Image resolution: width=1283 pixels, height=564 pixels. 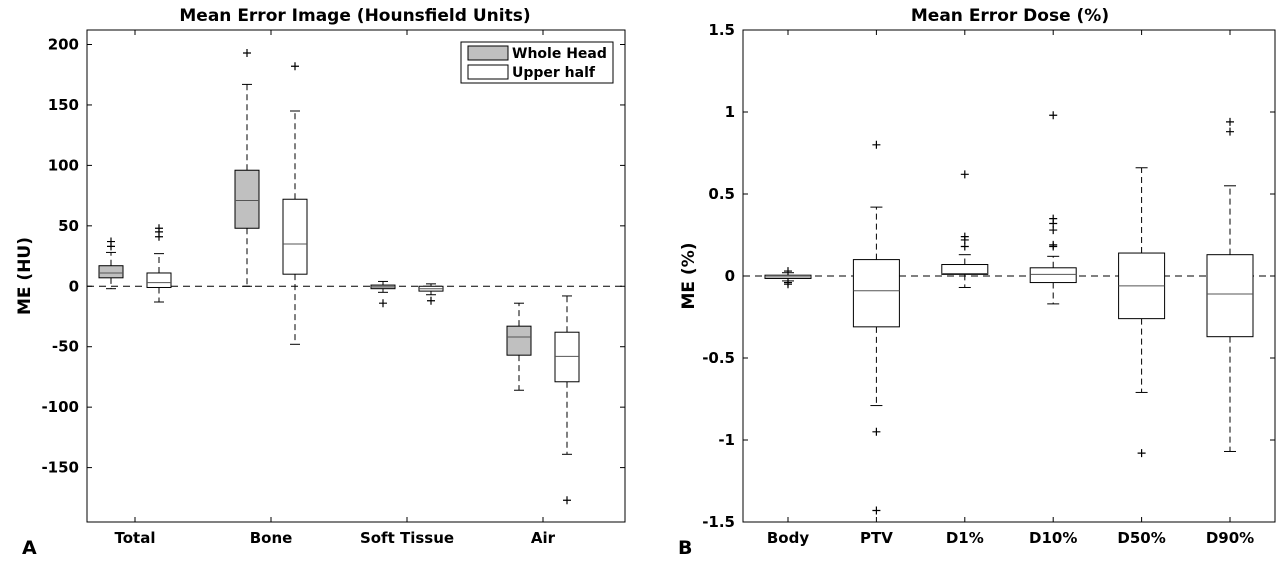 I want to click on y-tick-label: 0.5, so click(x=721, y=194).